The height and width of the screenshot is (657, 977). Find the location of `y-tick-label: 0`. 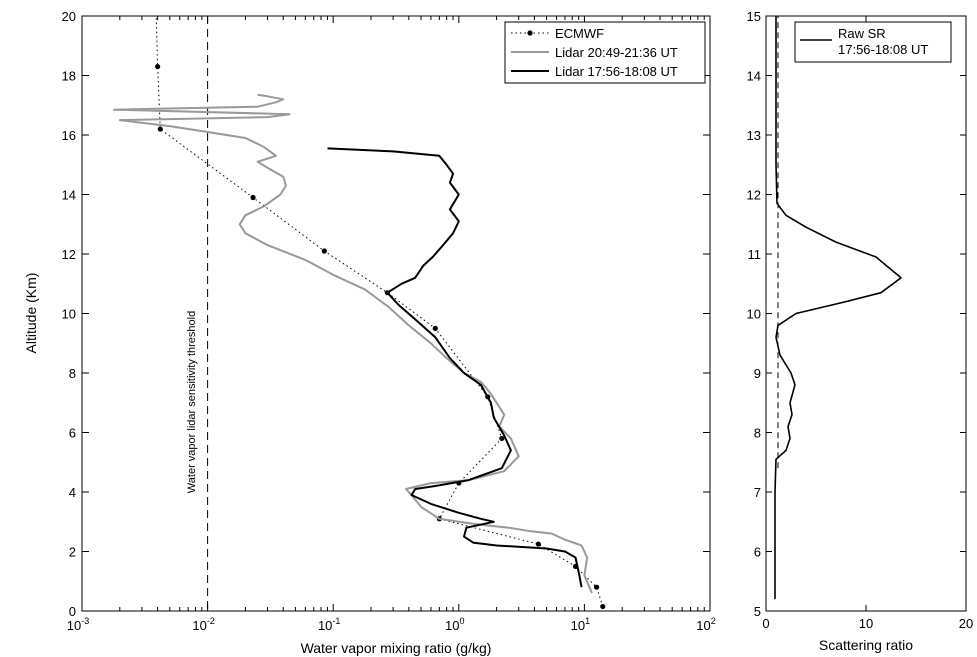

y-tick-label: 0 is located at coordinates (72, 611).